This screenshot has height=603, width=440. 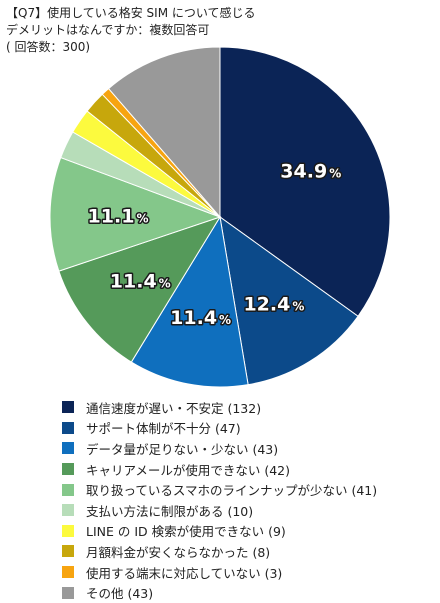 I want to click on slice-label-5: 11.1%, so click(x=118, y=216).